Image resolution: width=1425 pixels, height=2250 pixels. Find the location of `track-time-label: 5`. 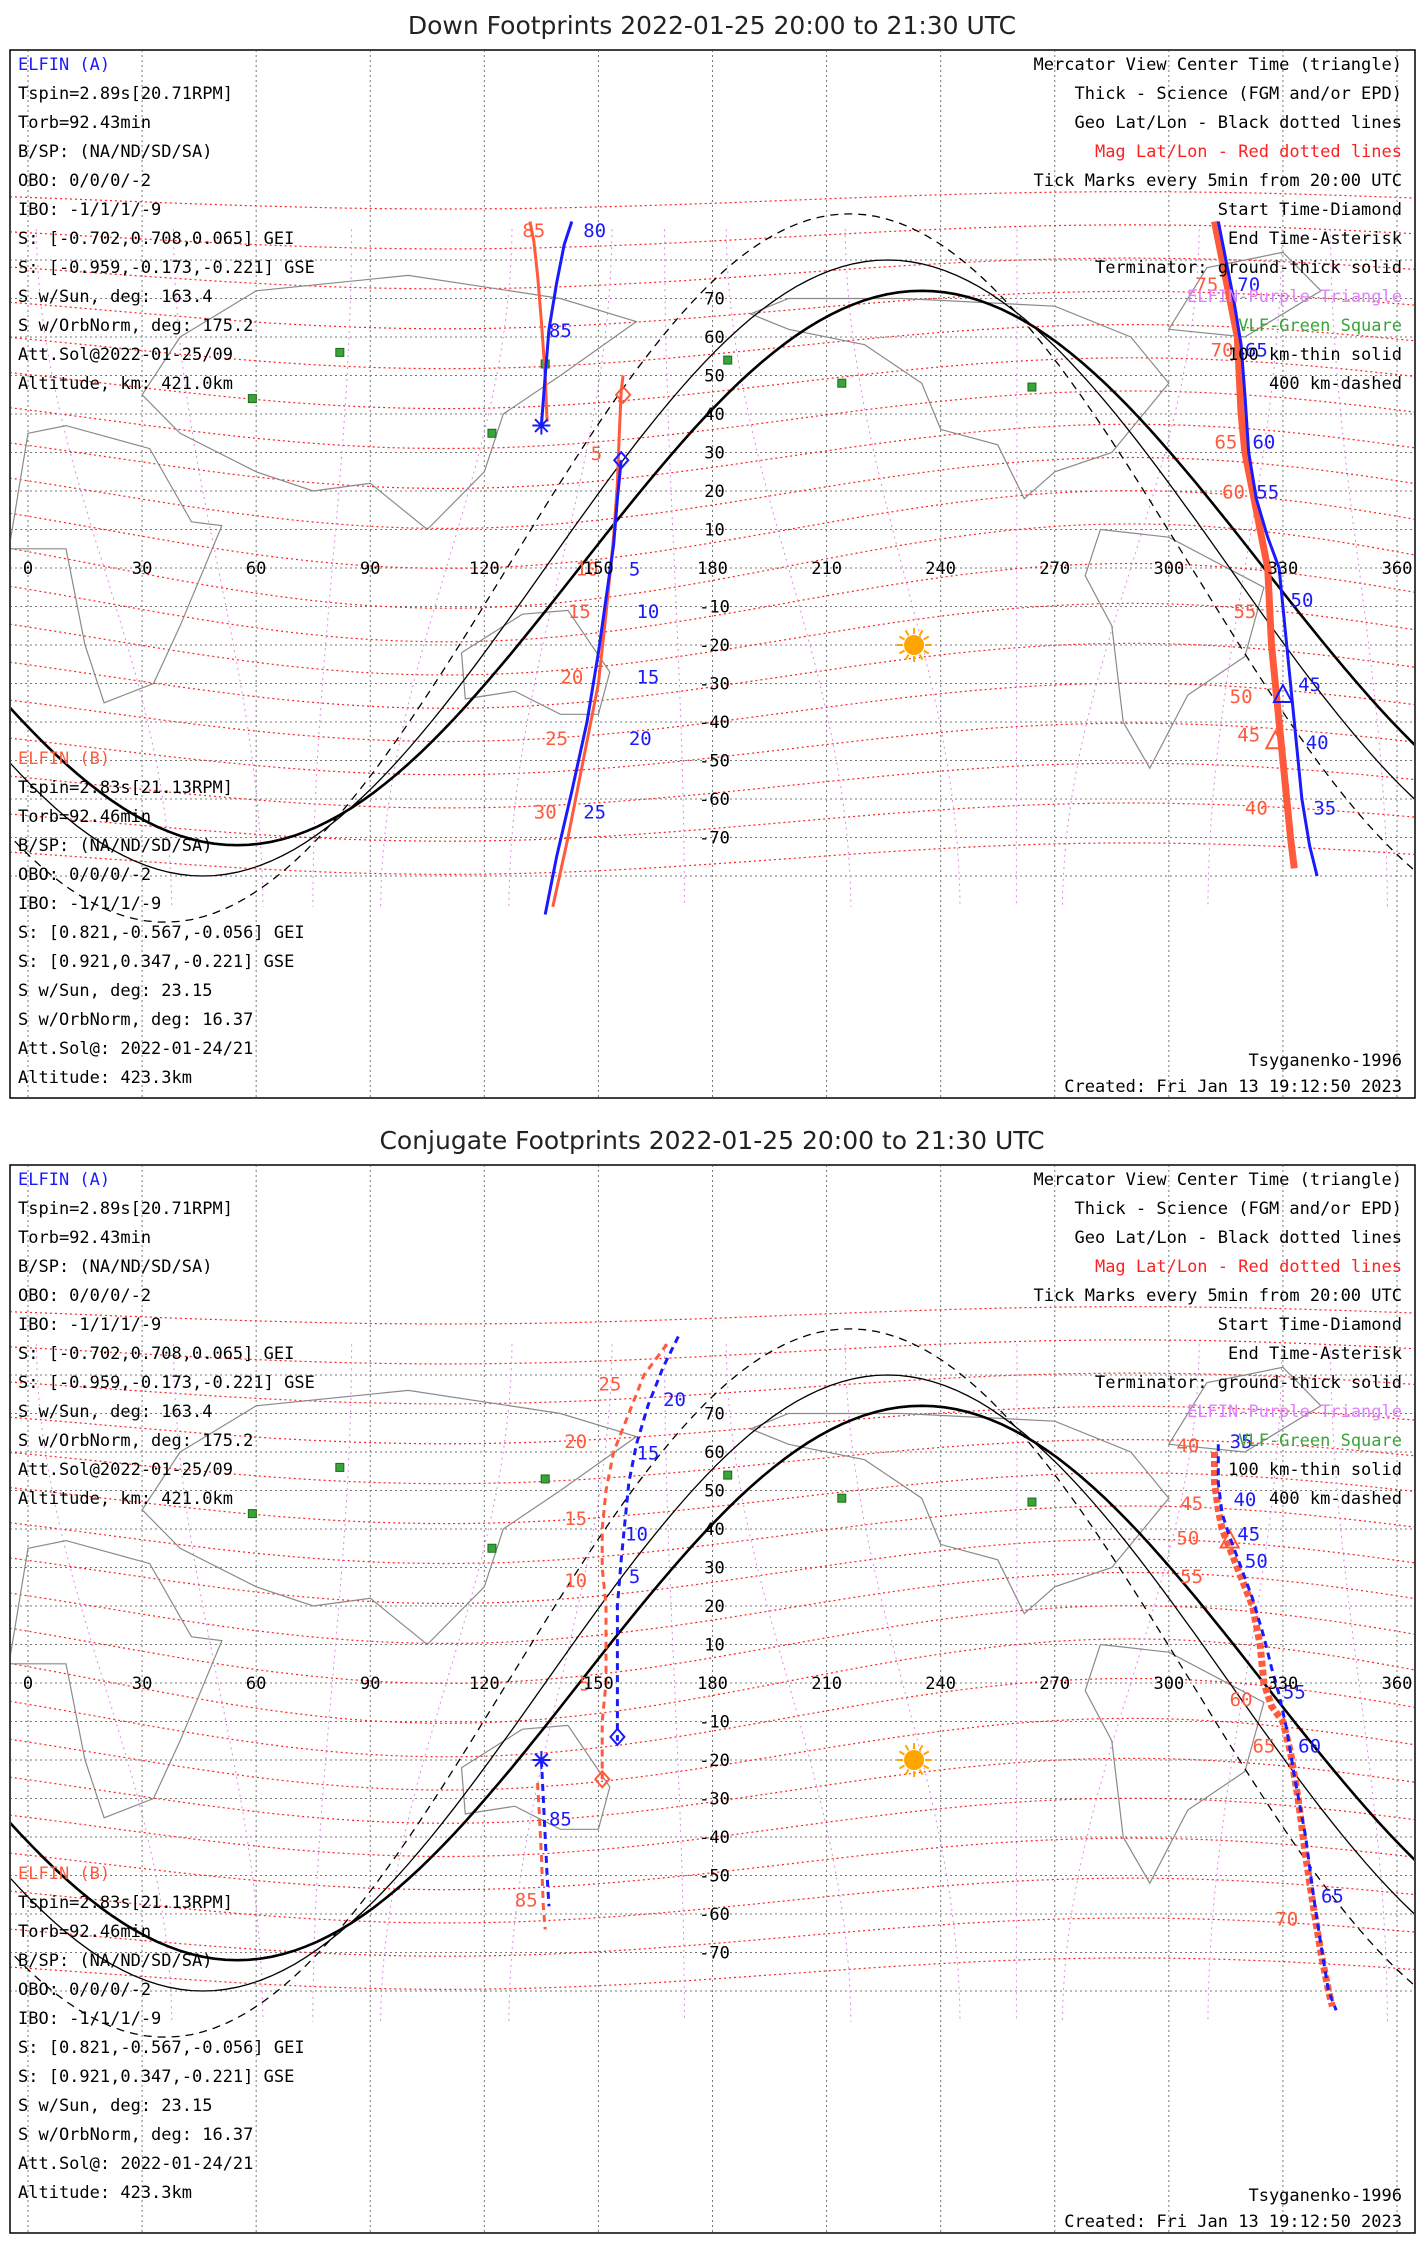

track-time-label: 5 is located at coordinates (584, 1685).